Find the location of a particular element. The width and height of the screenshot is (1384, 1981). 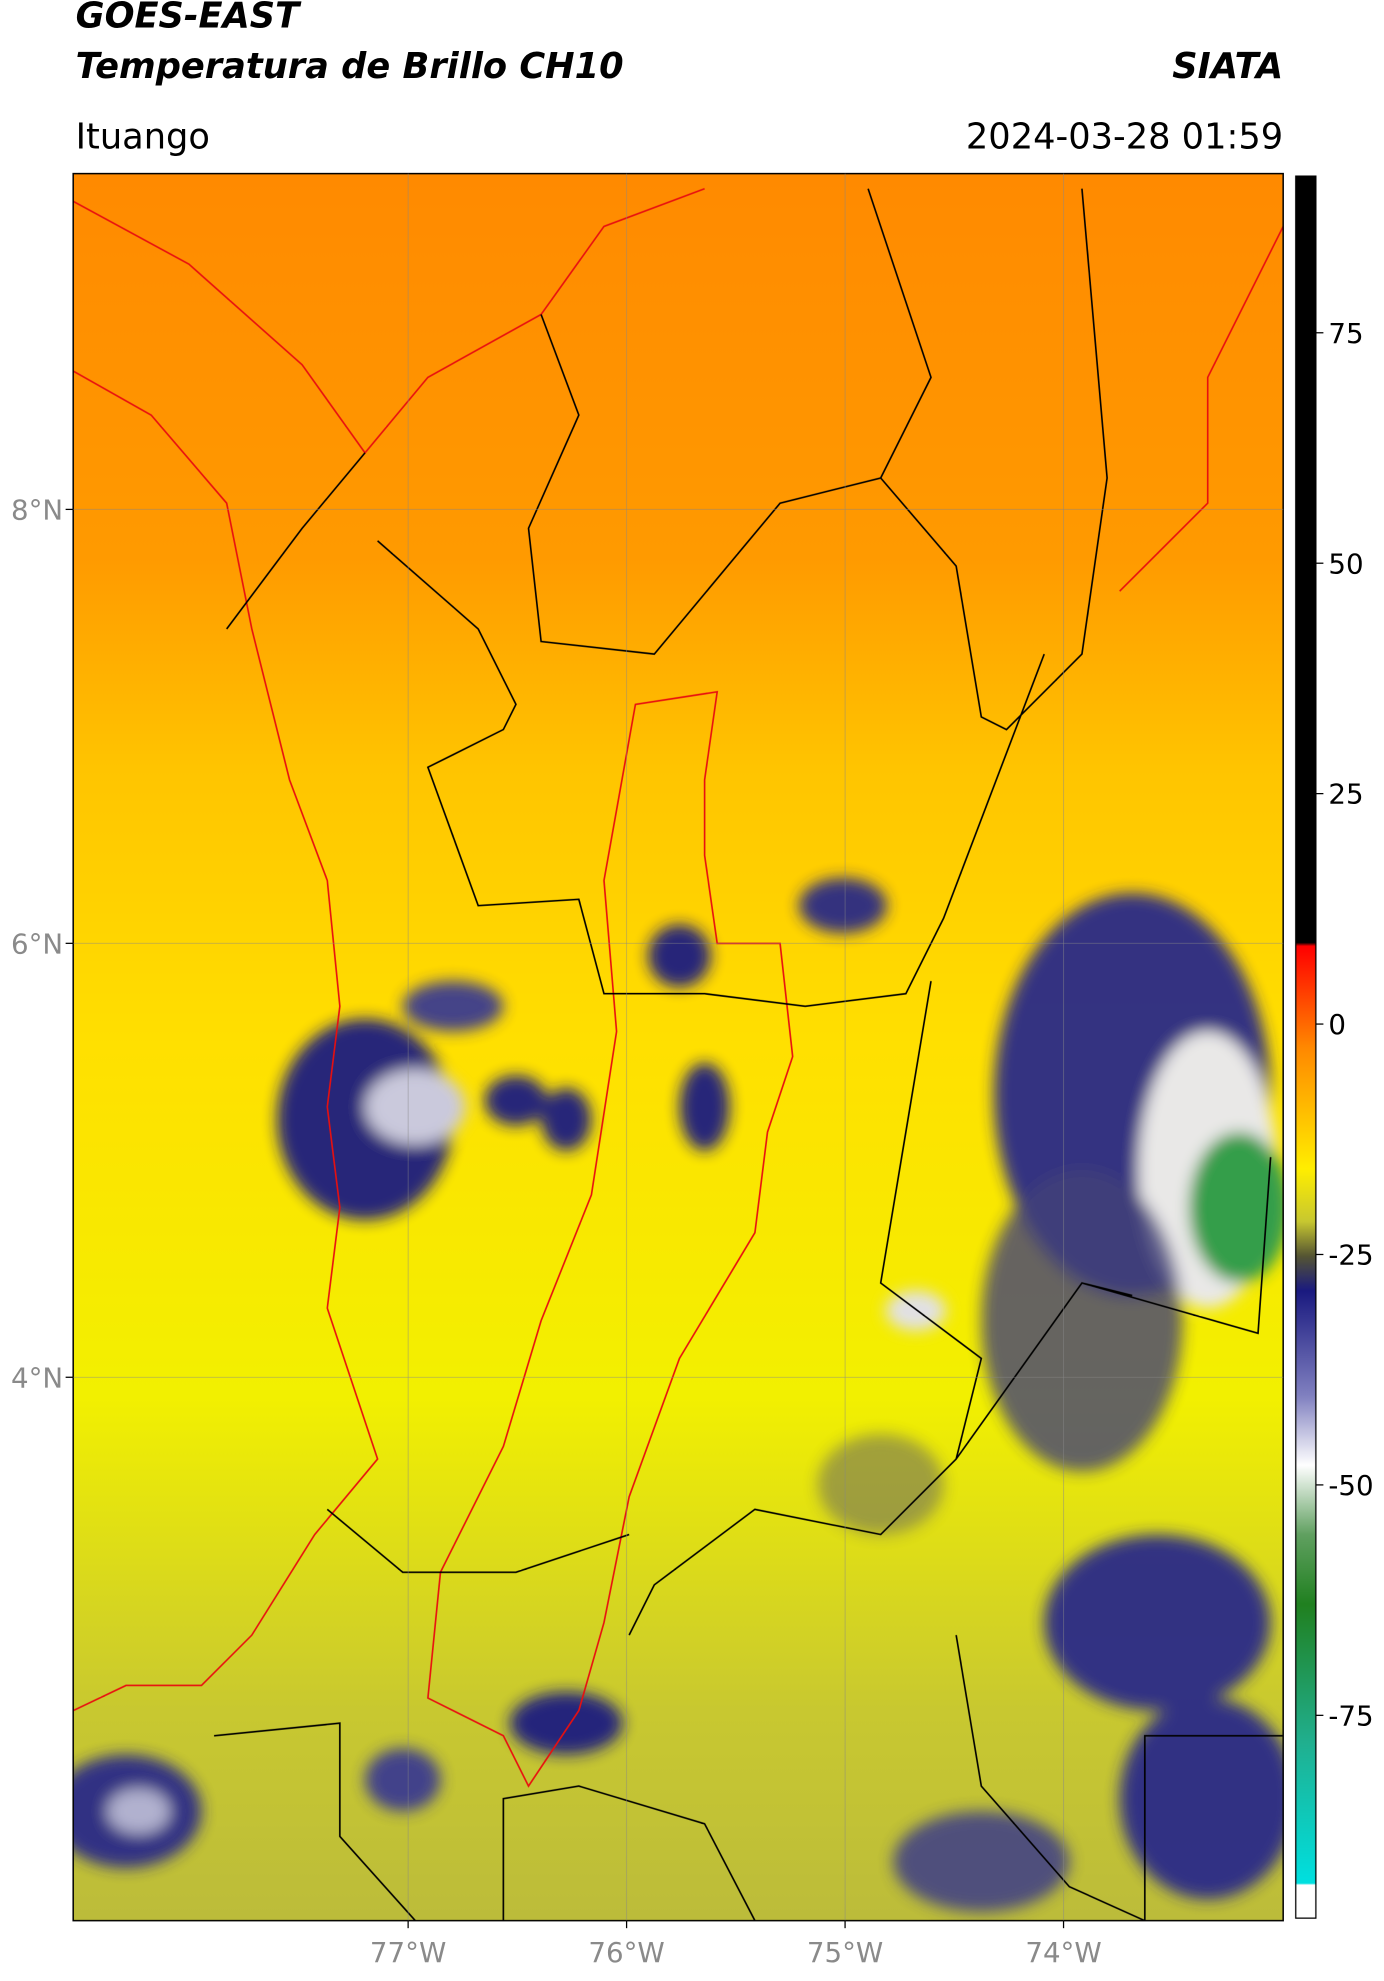

lon-tick-label: 76°W is located at coordinates (626, 1952).